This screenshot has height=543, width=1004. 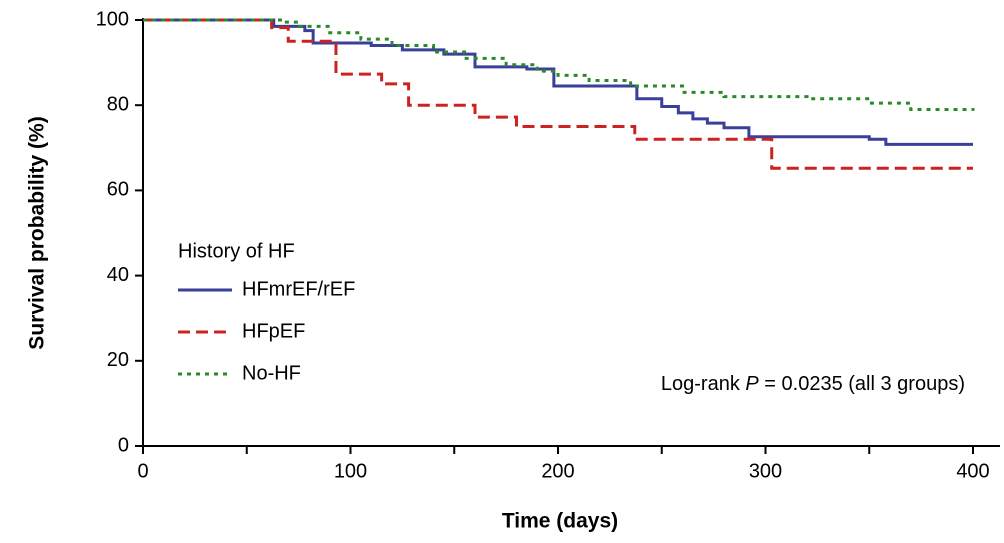 What do you see at coordinates (118, 275) in the screenshot?
I see `y-tick-label: 40` at bounding box center [118, 275].